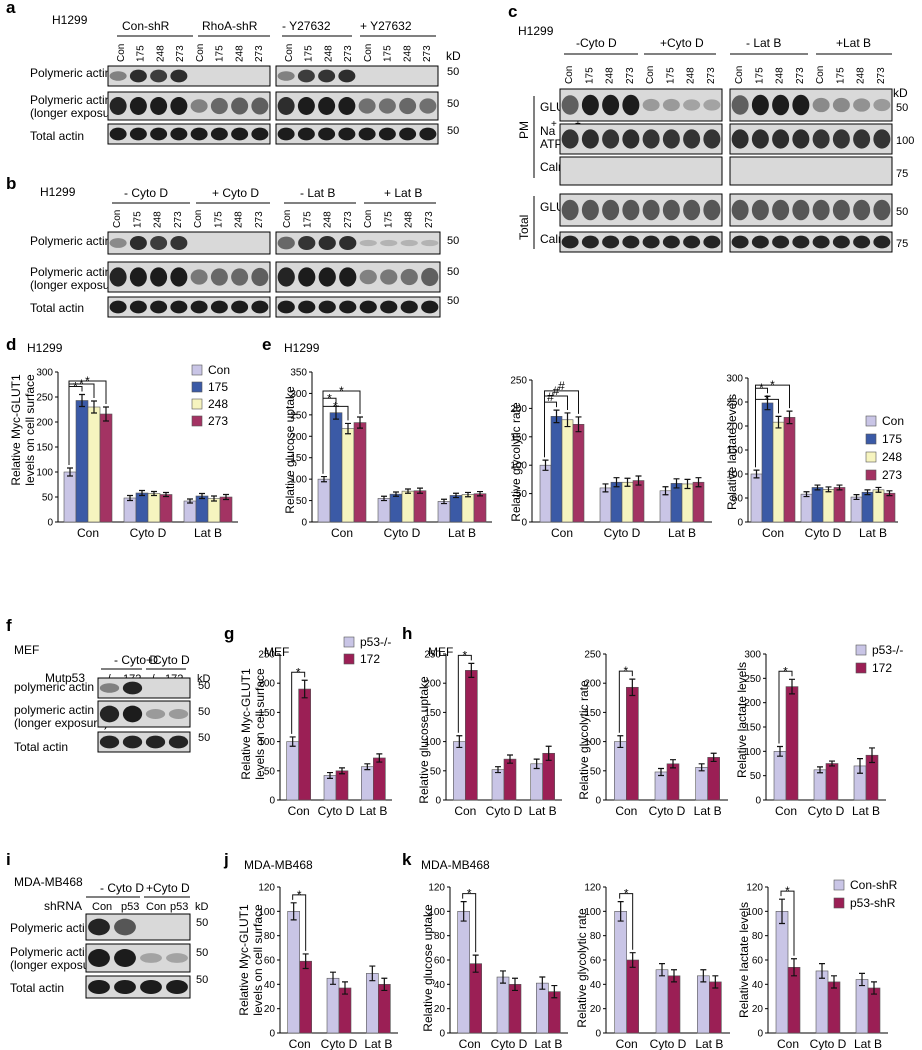 This screenshot has width=922, height=1050. What do you see at coordinates (438, 801) in the screenshot?
I see `chart-h1-ytick-label-0: 0` at bounding box center [438, 801].